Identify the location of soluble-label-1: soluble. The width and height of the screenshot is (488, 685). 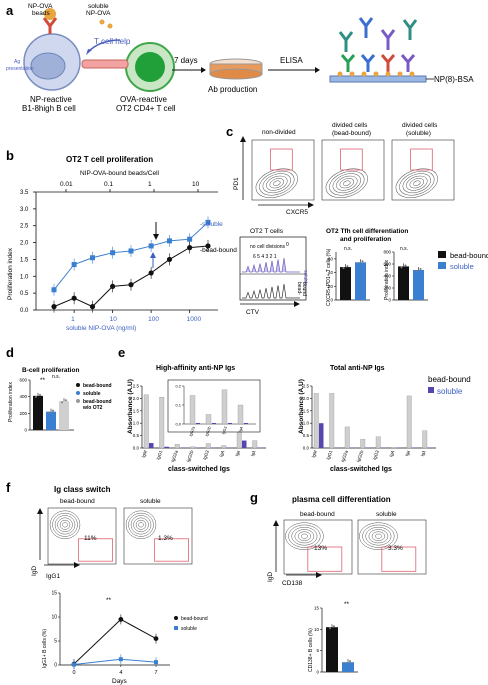
(98, 6).